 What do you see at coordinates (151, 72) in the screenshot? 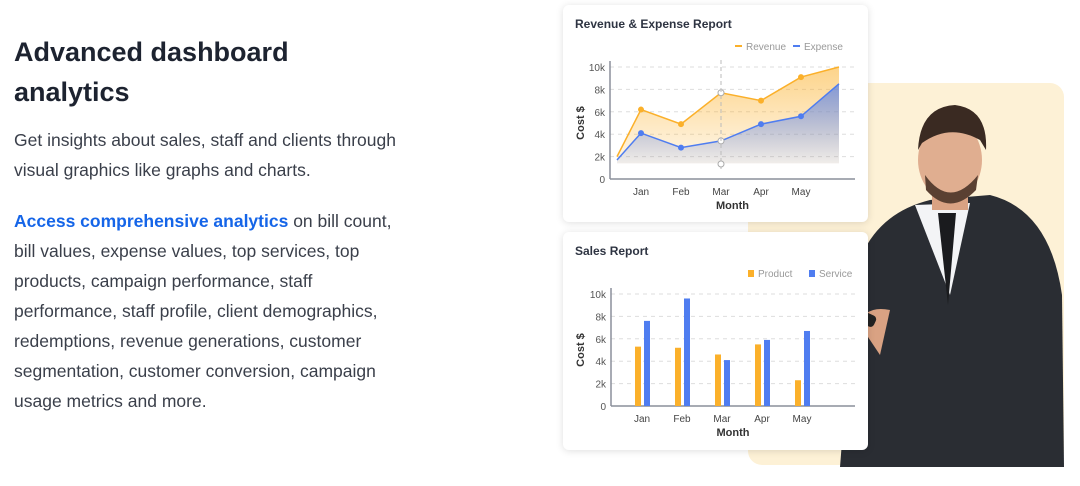
I see `page-heading: Advanced dashboard analytics` at bounding box center [151, 72].